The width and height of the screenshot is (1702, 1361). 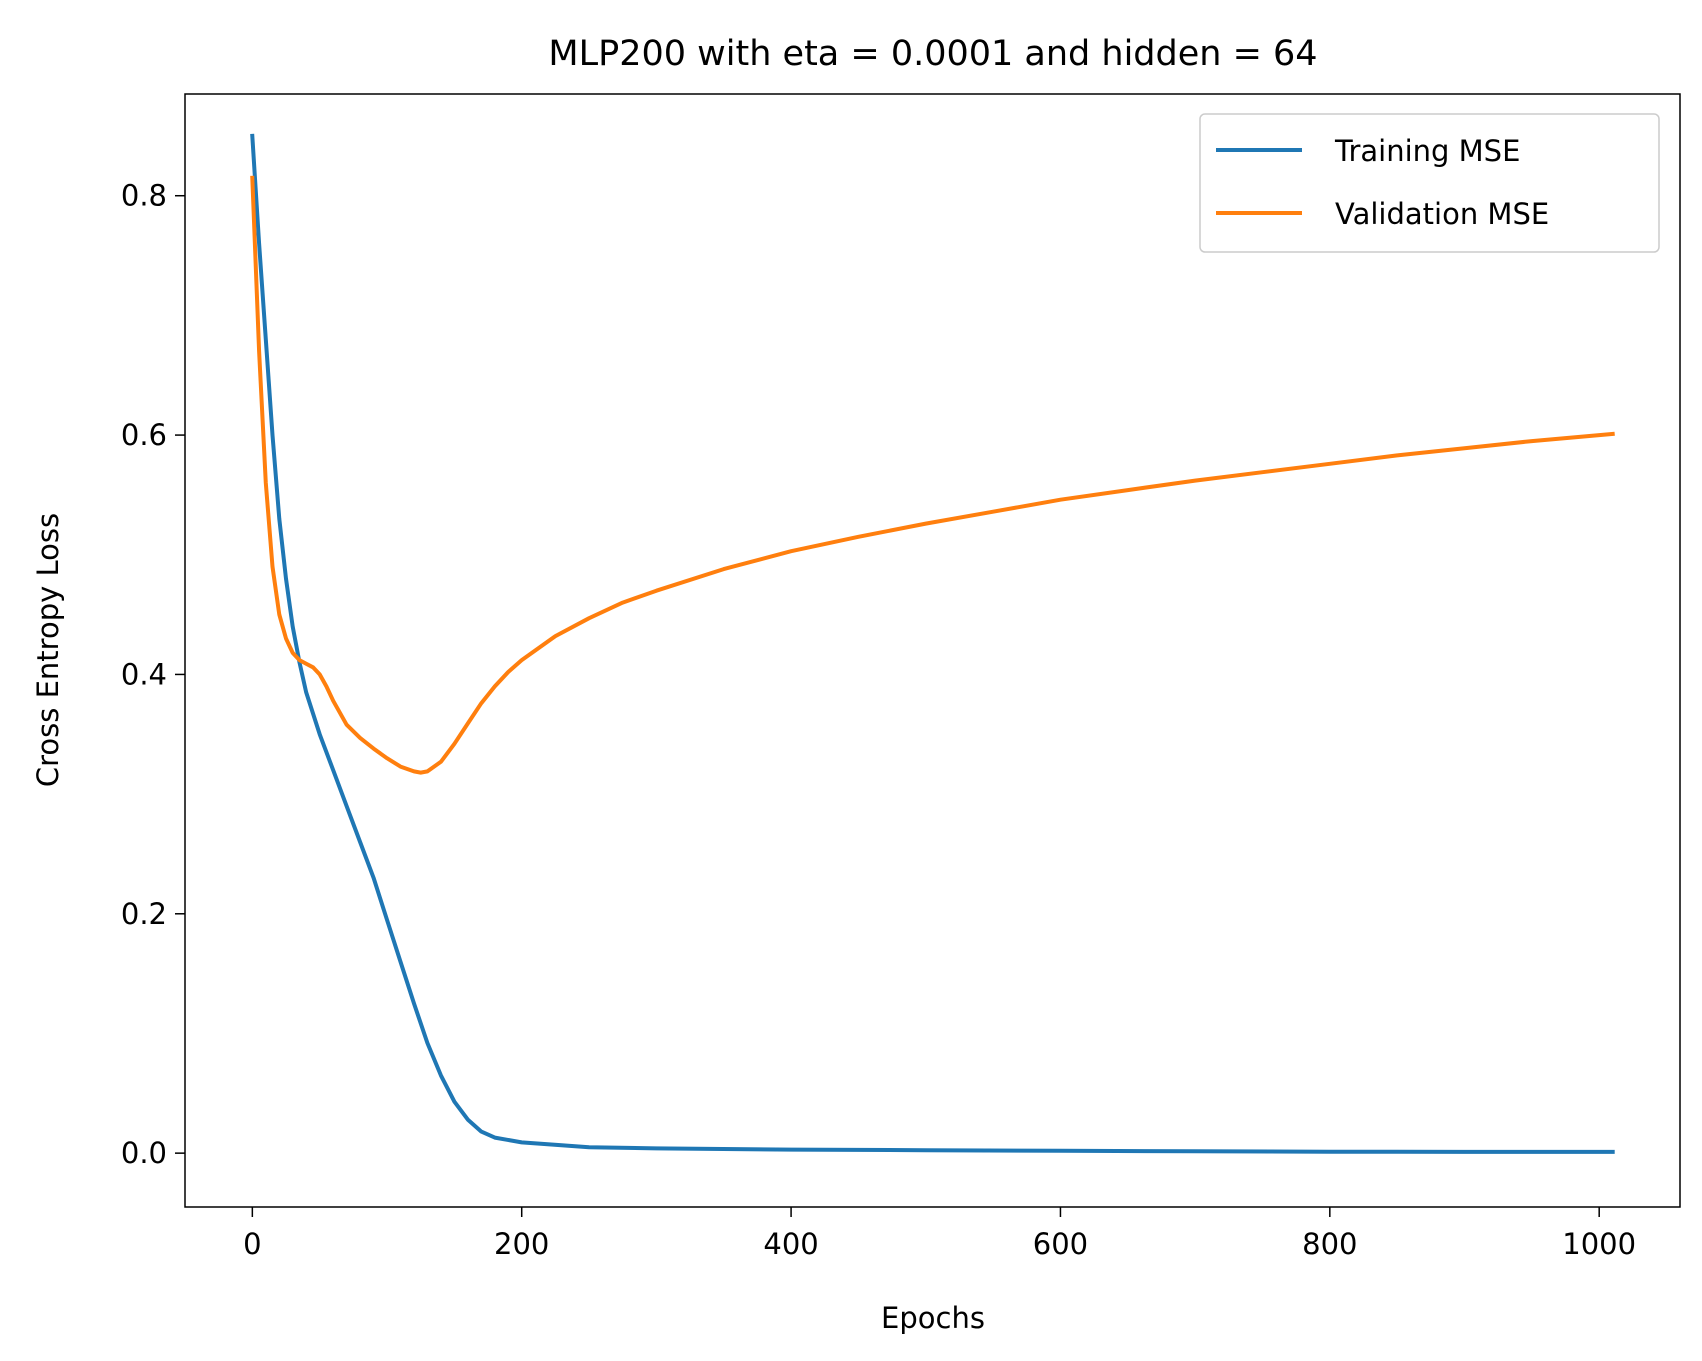 I want to click on y-tick-label: 0.2, so click(x=144, y=914).